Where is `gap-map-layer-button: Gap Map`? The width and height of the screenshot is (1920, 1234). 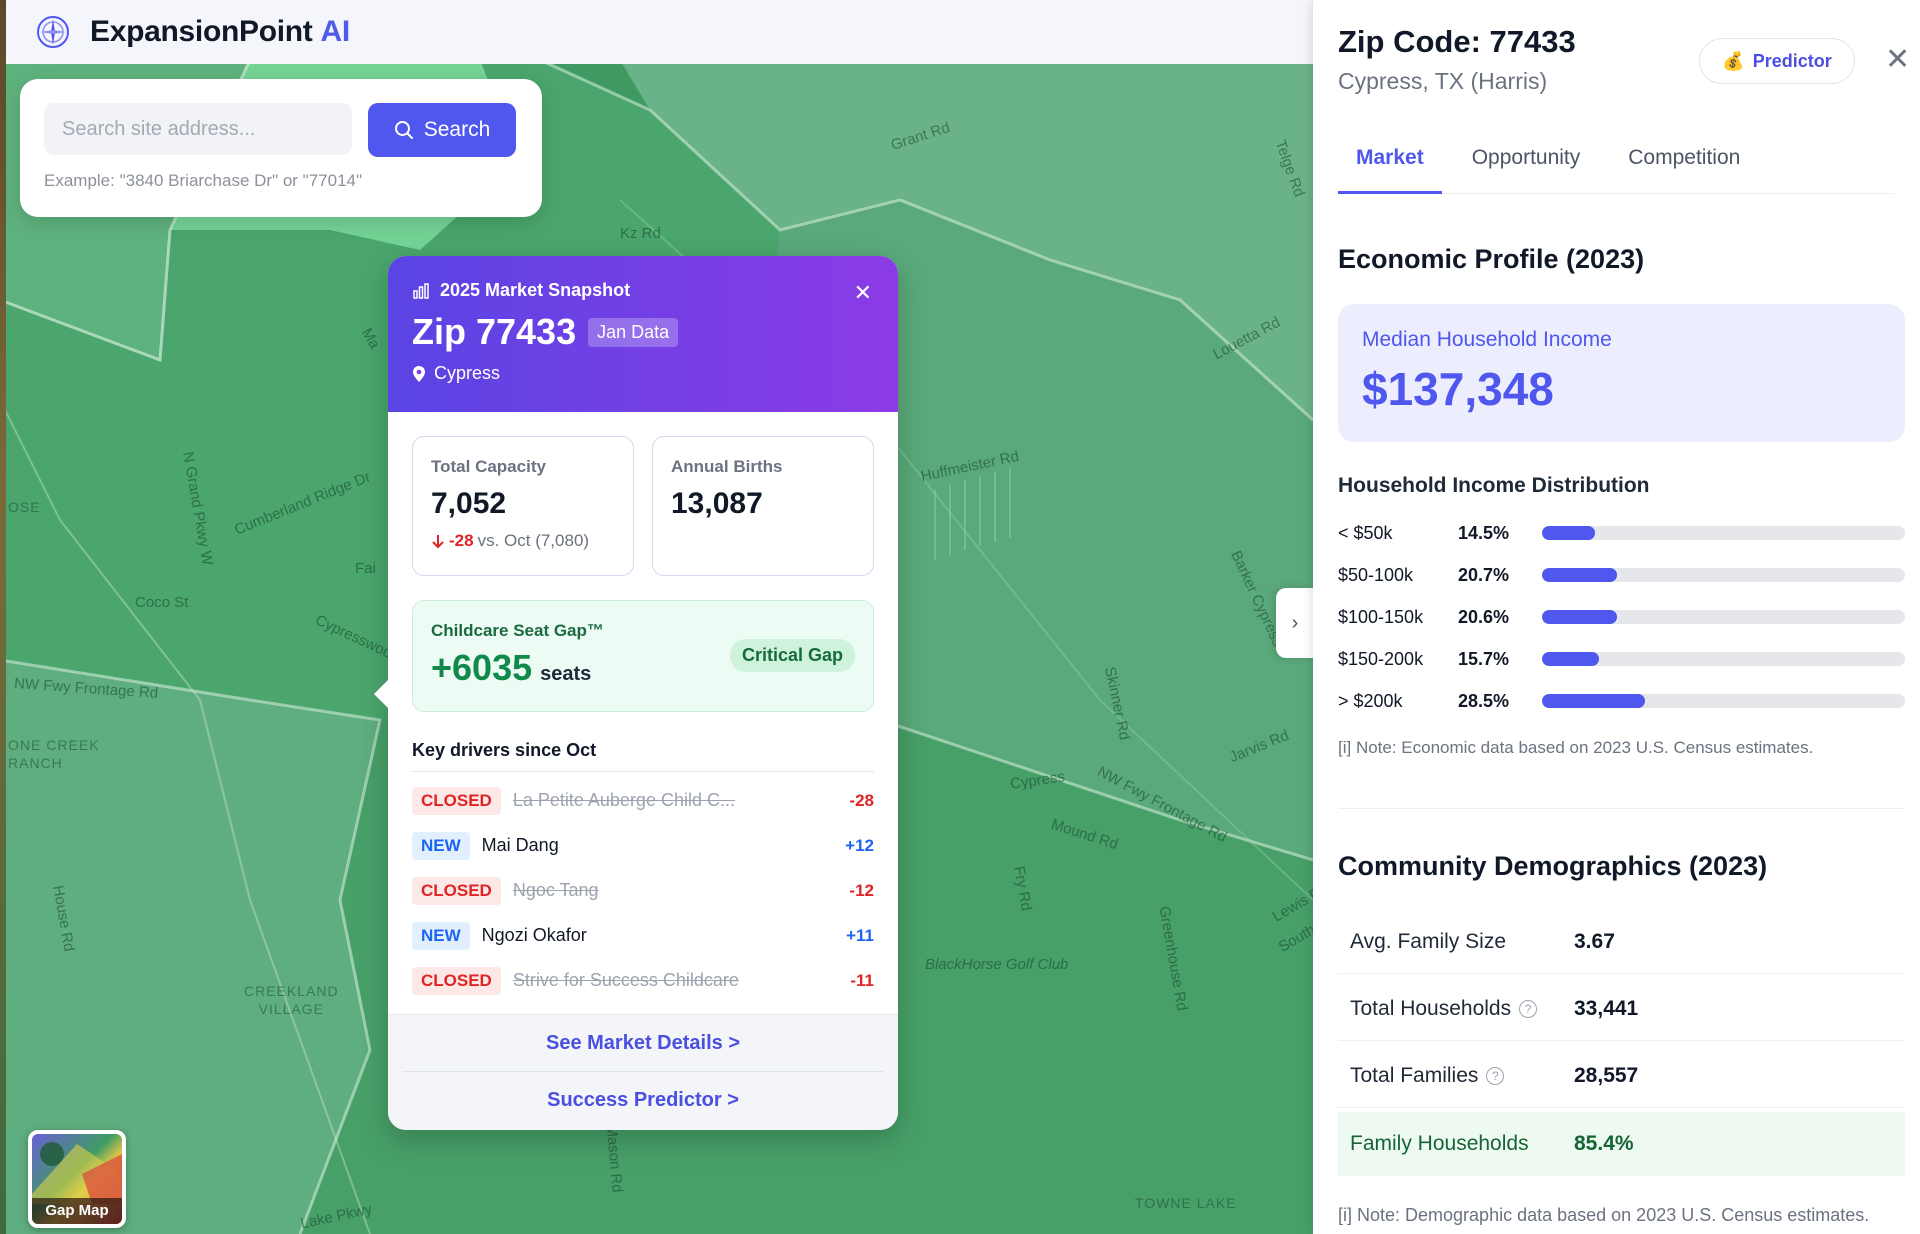 gap-map-layer-button: Gap Map is located at coordinates (77, 1179).